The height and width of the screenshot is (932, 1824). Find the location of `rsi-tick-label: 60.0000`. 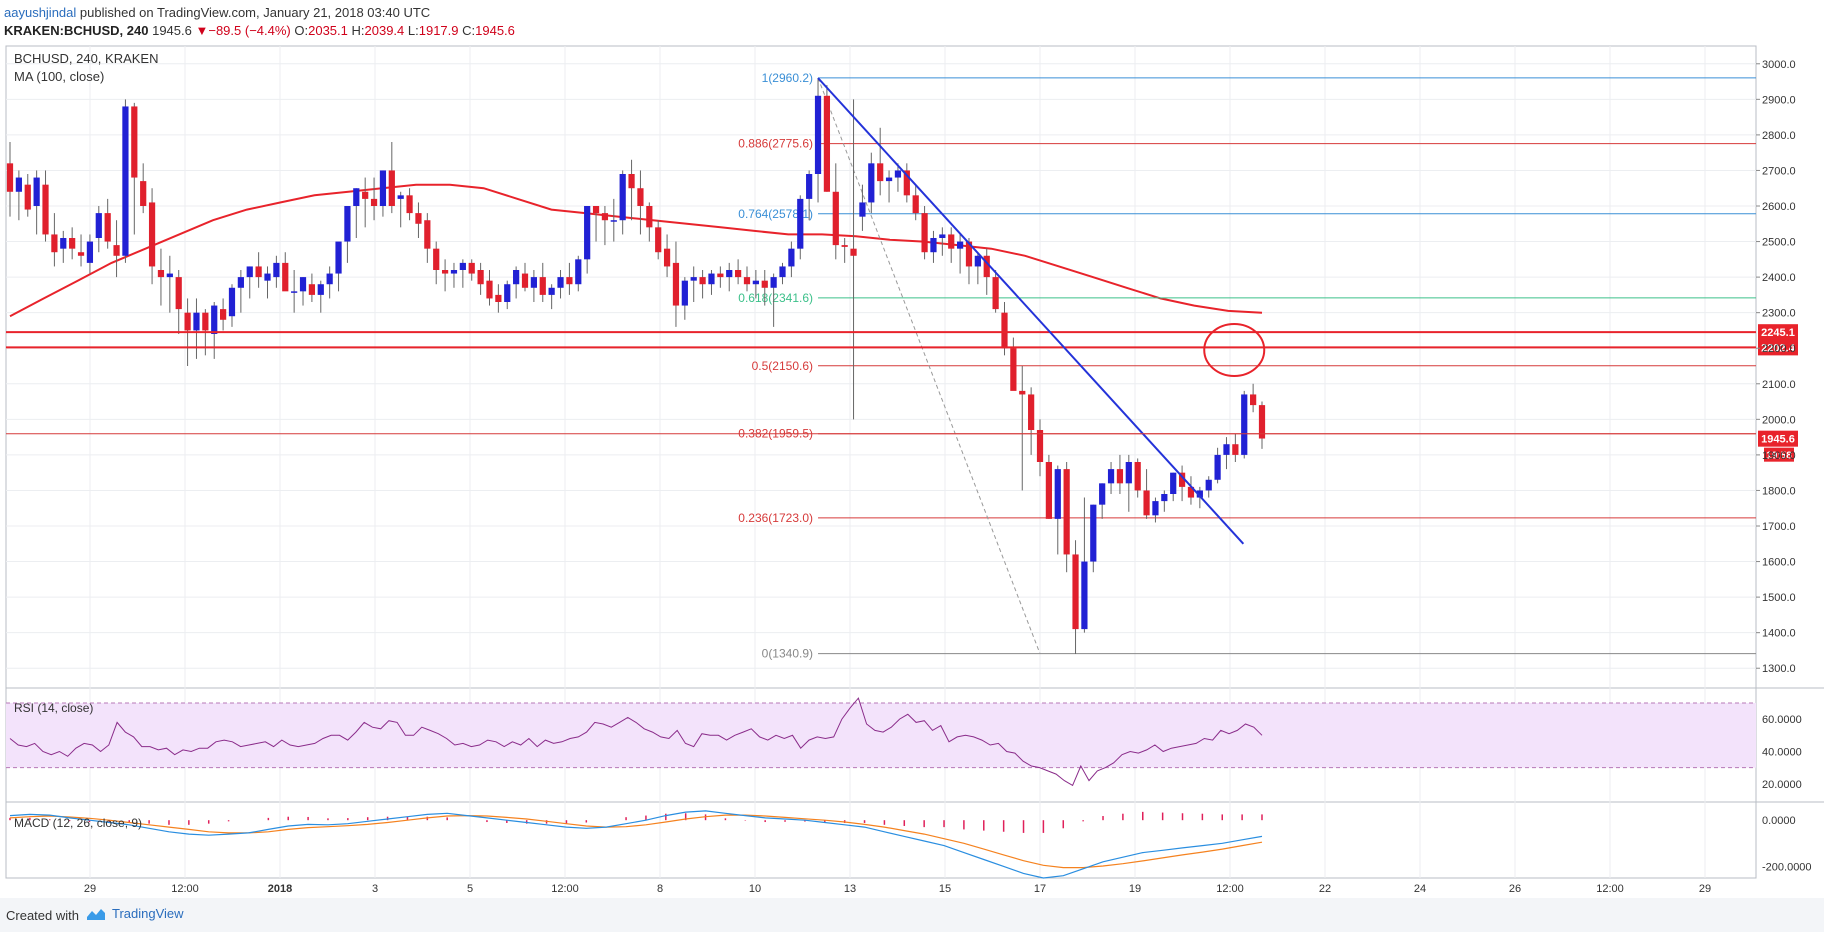

rsi-tick-label: 60.0000 is located at coordinates (1782, 720).